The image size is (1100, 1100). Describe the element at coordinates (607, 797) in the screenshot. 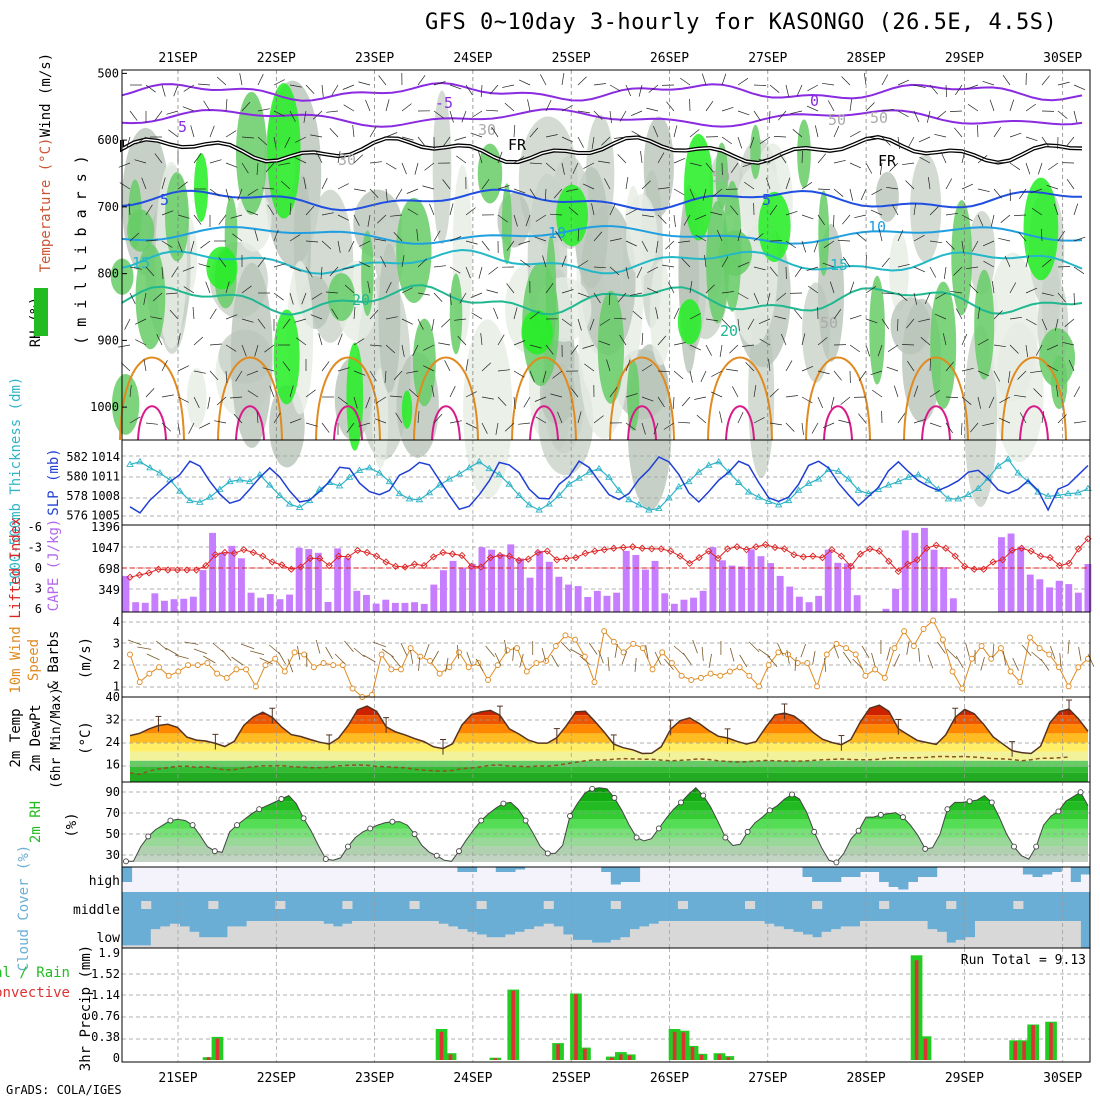

I see `rh-band` at that location.